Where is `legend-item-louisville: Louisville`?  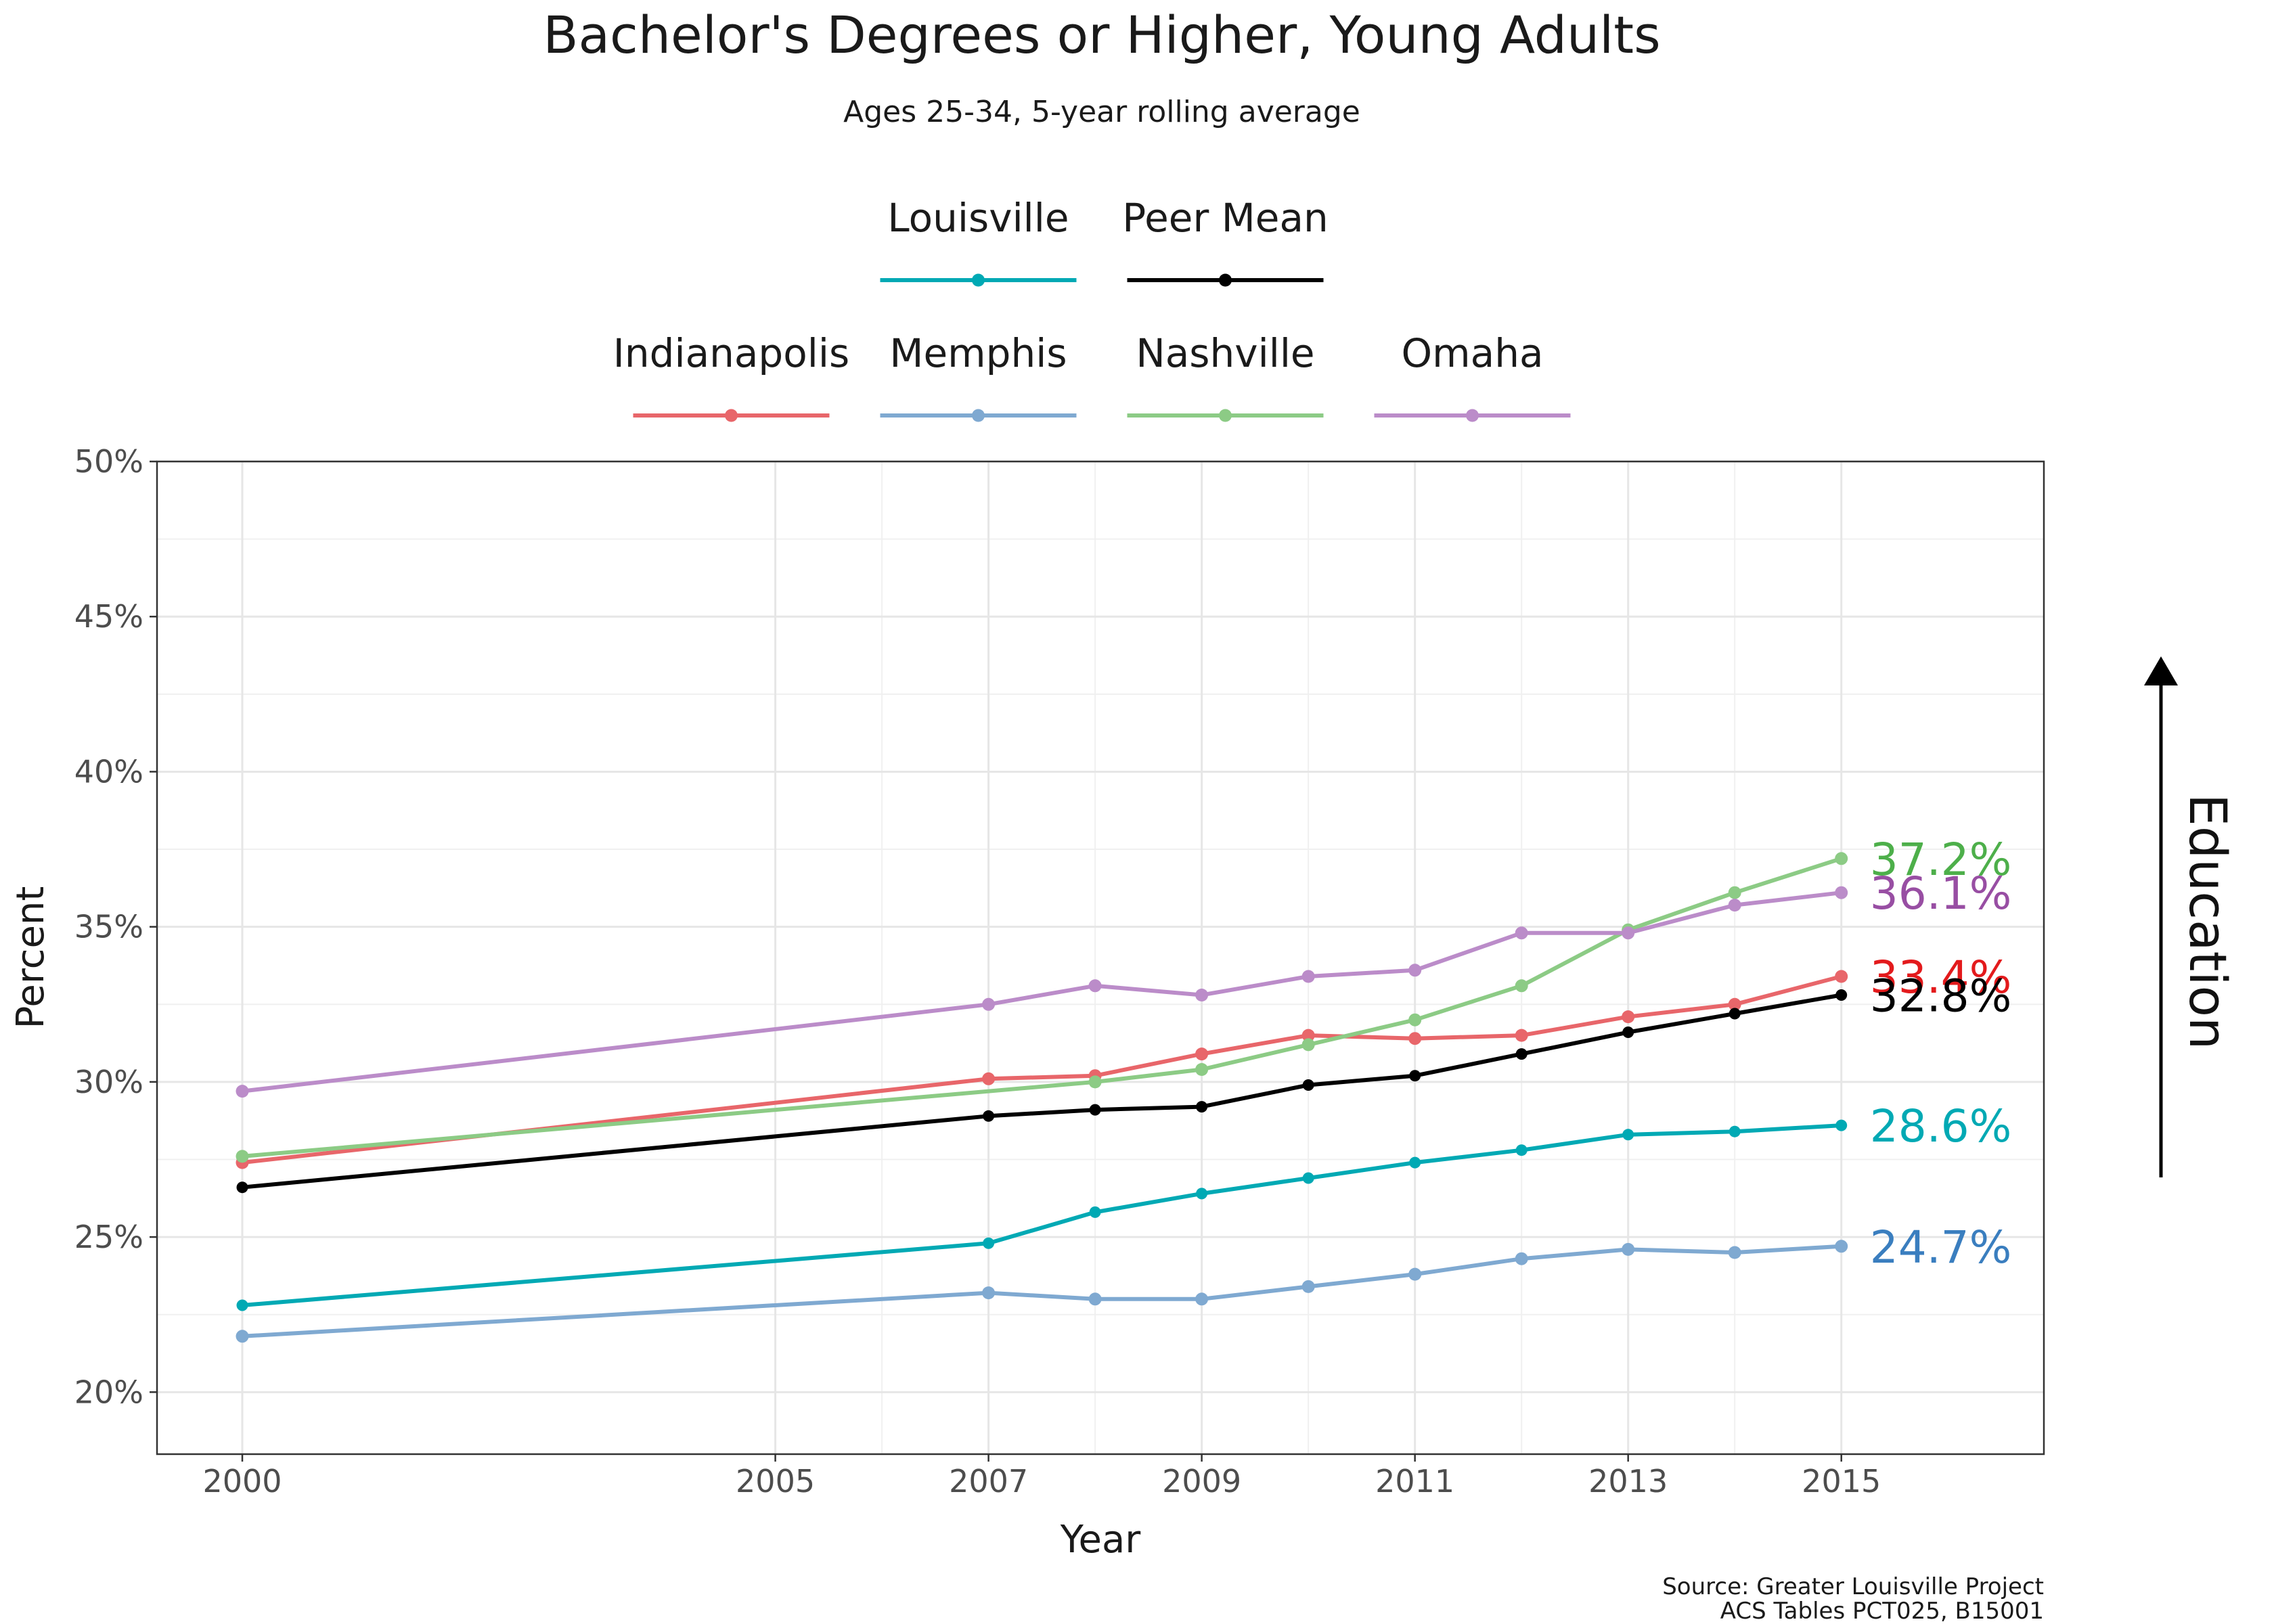 legend-item-louisville: Louisville is located at coordinates (979, 241).